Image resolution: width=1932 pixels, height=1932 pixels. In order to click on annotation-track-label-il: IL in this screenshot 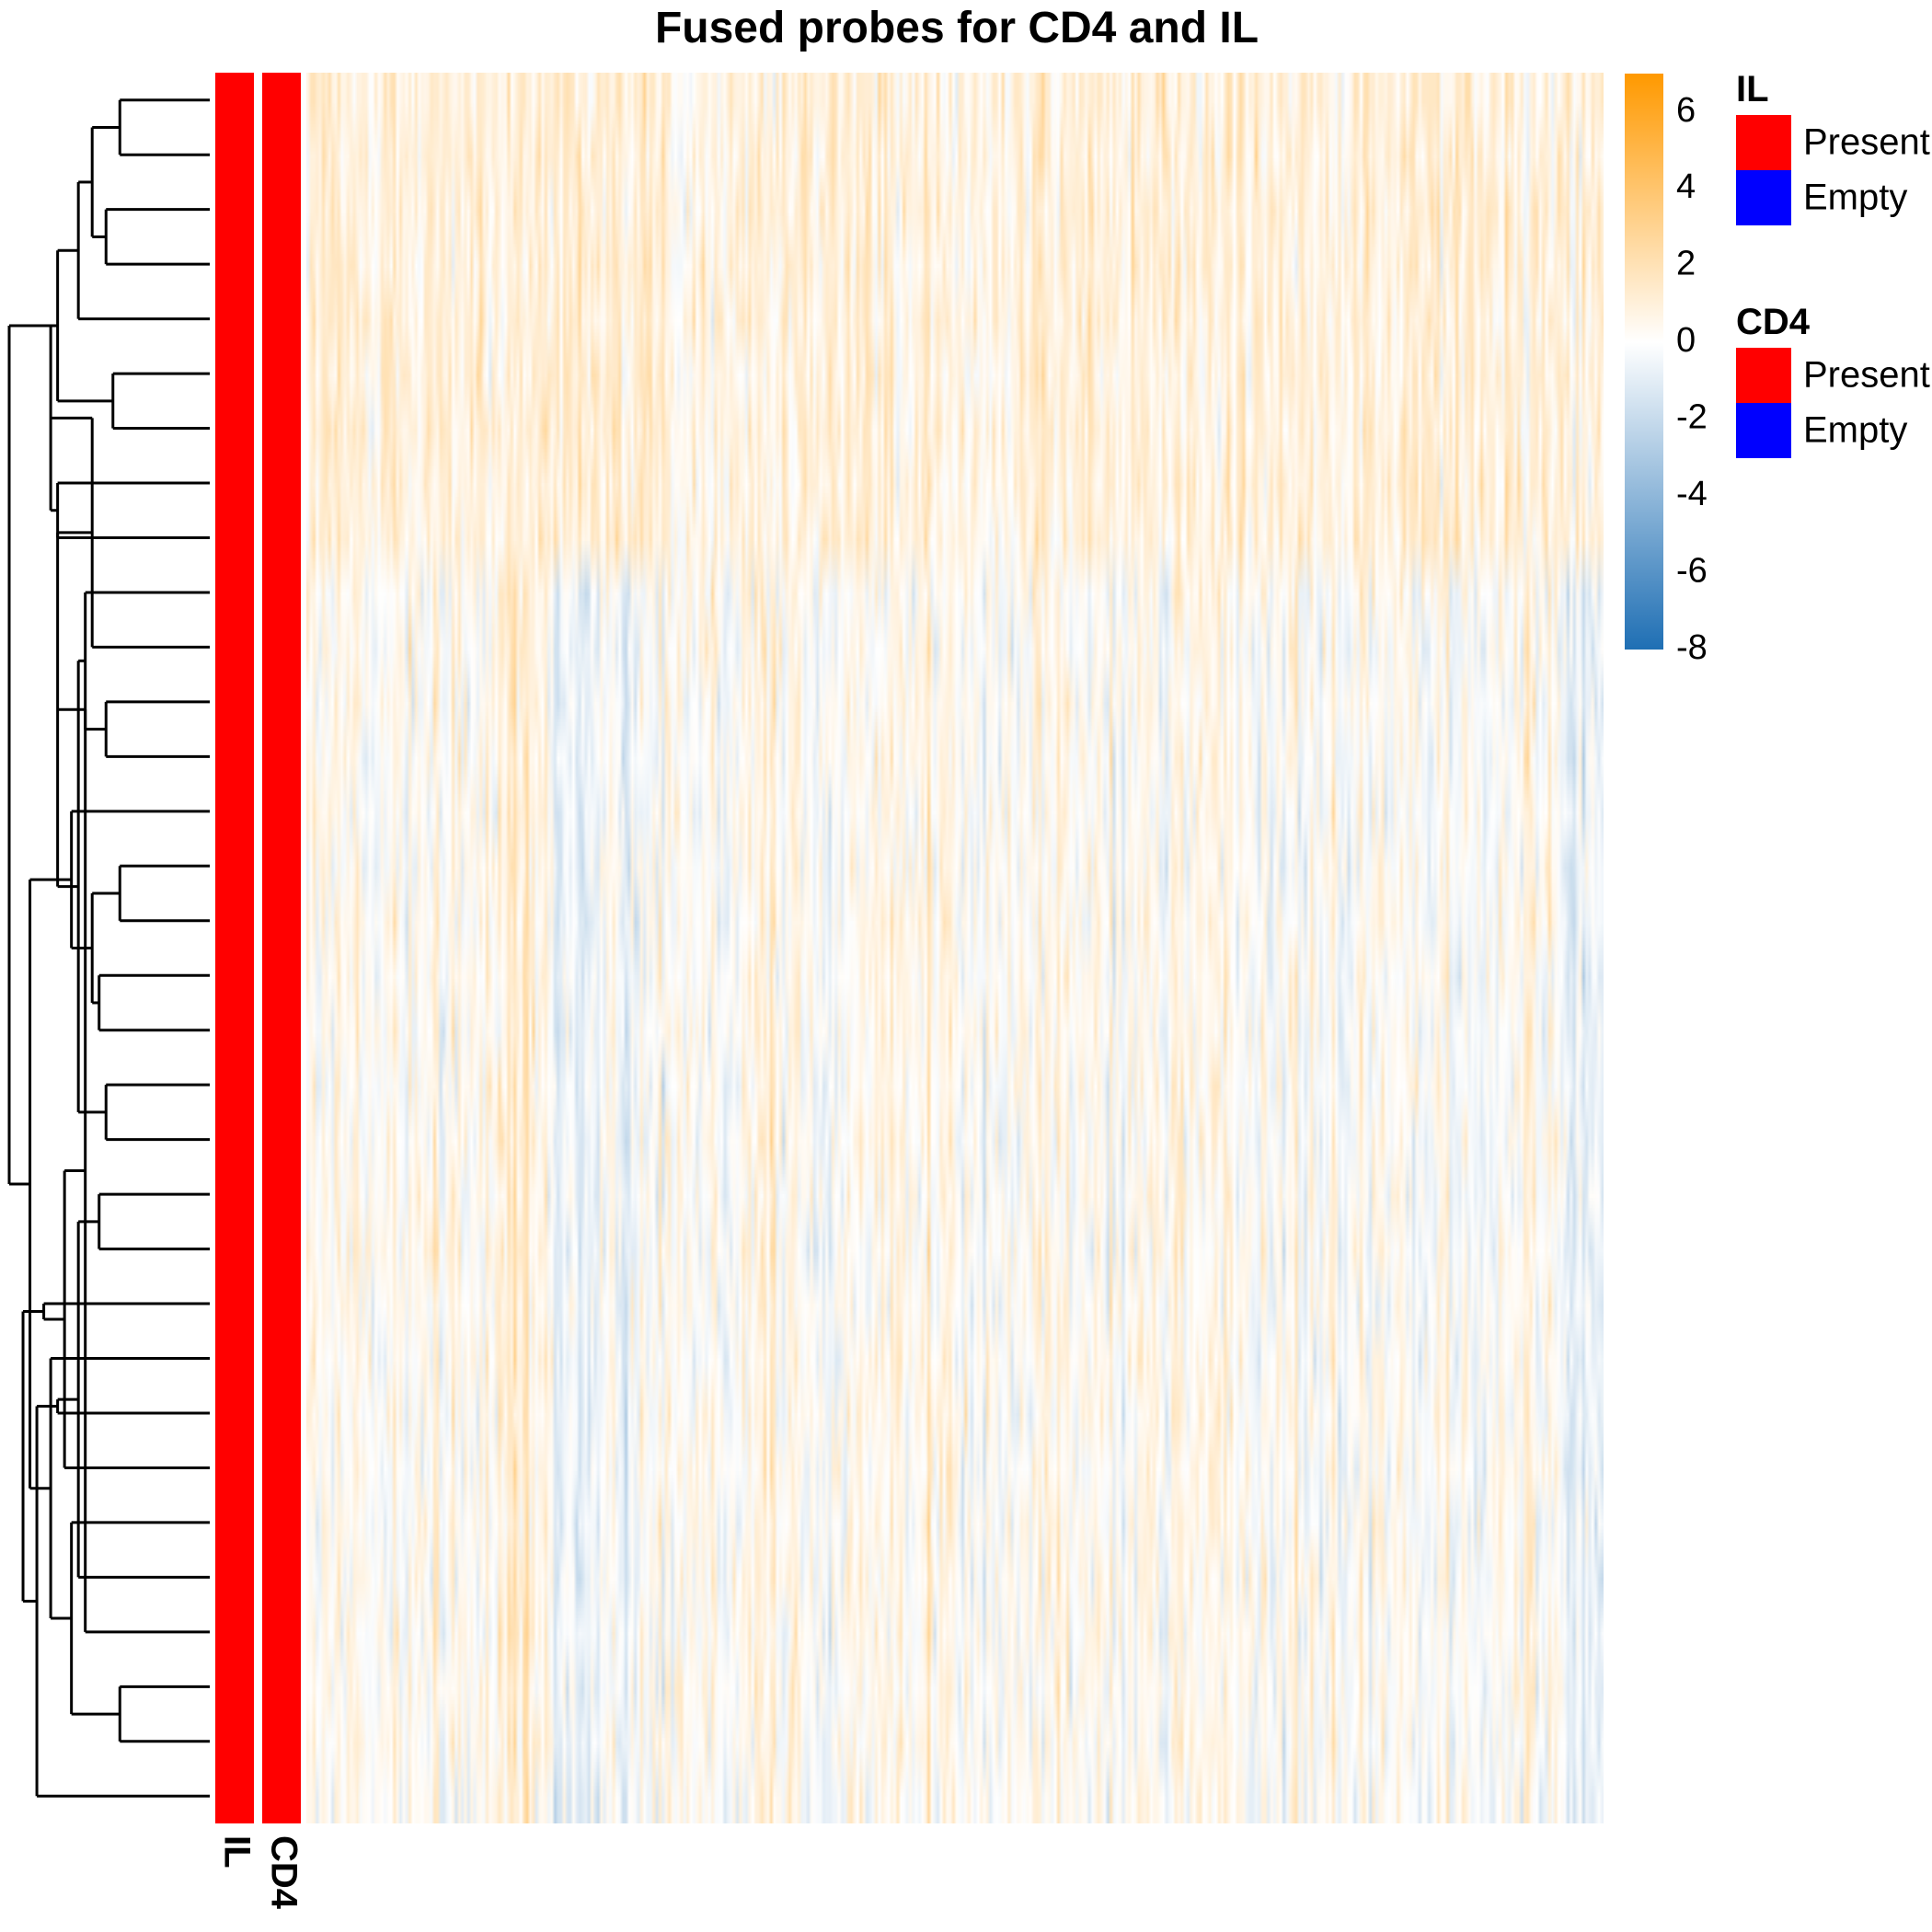, I will do `click(236, 1852)`.